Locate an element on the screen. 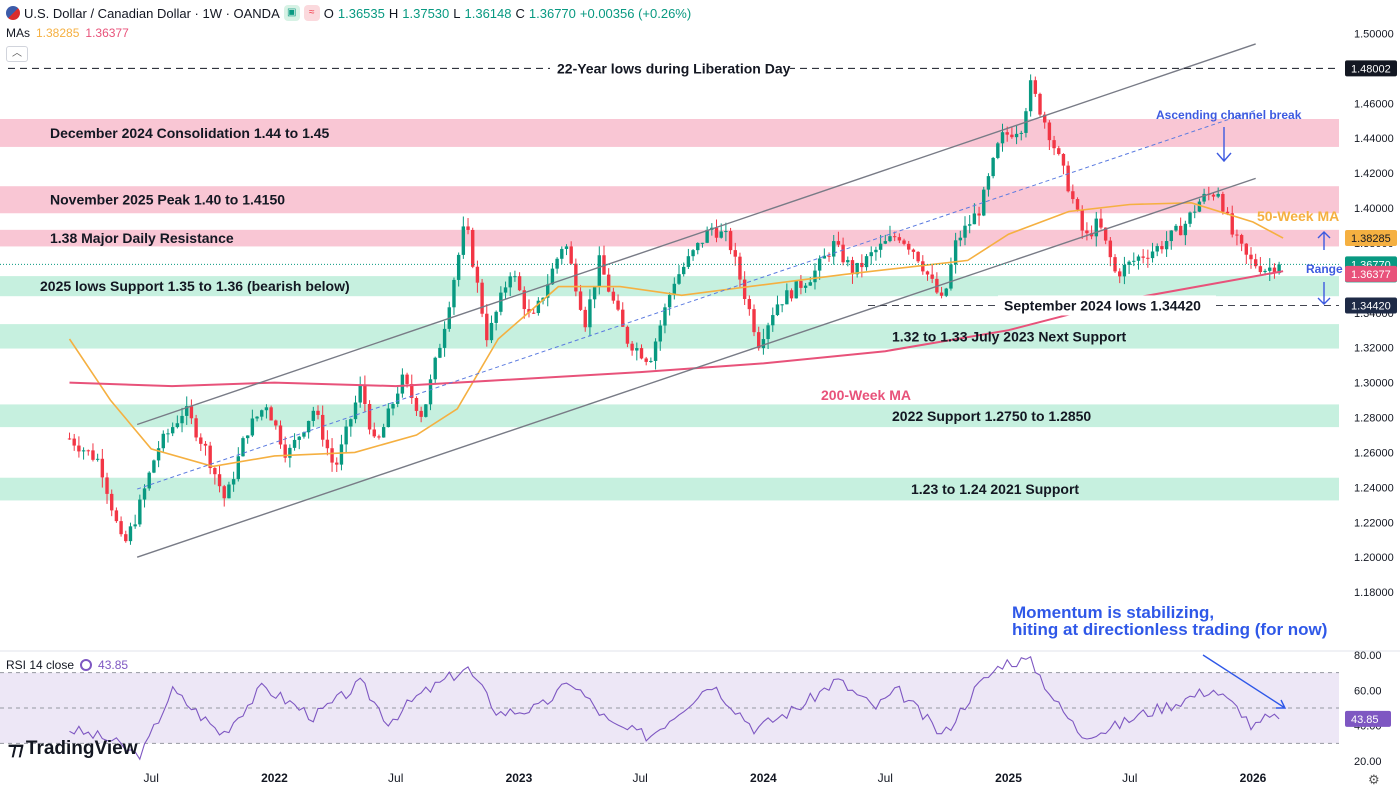 This screenshot has height=788, width=1400. high-label: H is located at coordinates (393, 13).